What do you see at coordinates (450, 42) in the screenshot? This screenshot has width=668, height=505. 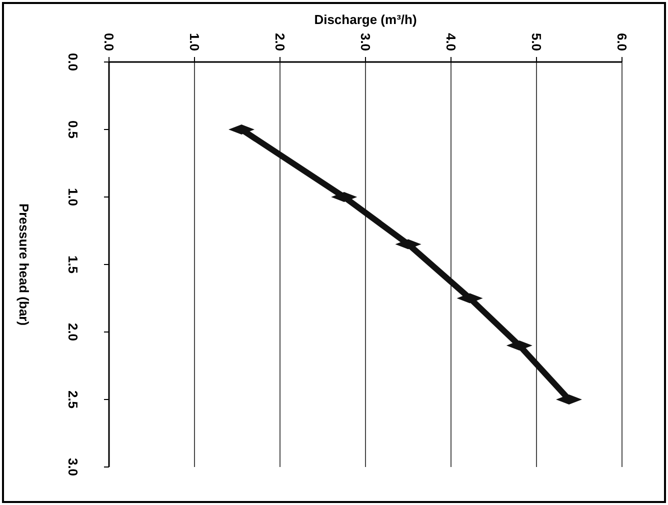 I see `x-tick-label: 4.0` at bounding box center [450, 42].